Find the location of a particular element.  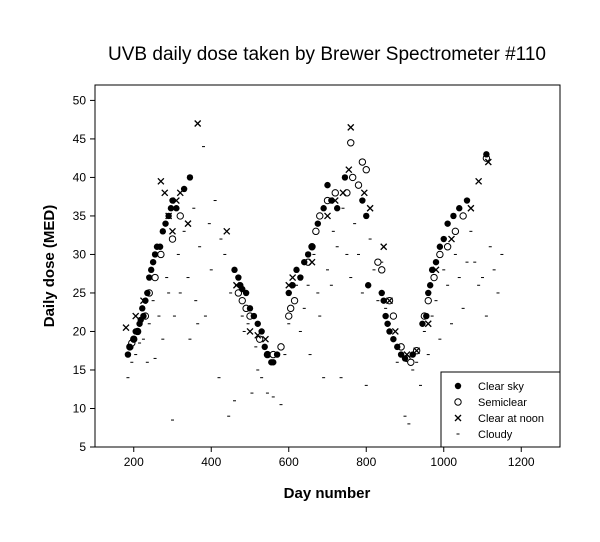

x-tick-label: 1200 is located at coordinates (521, 462).